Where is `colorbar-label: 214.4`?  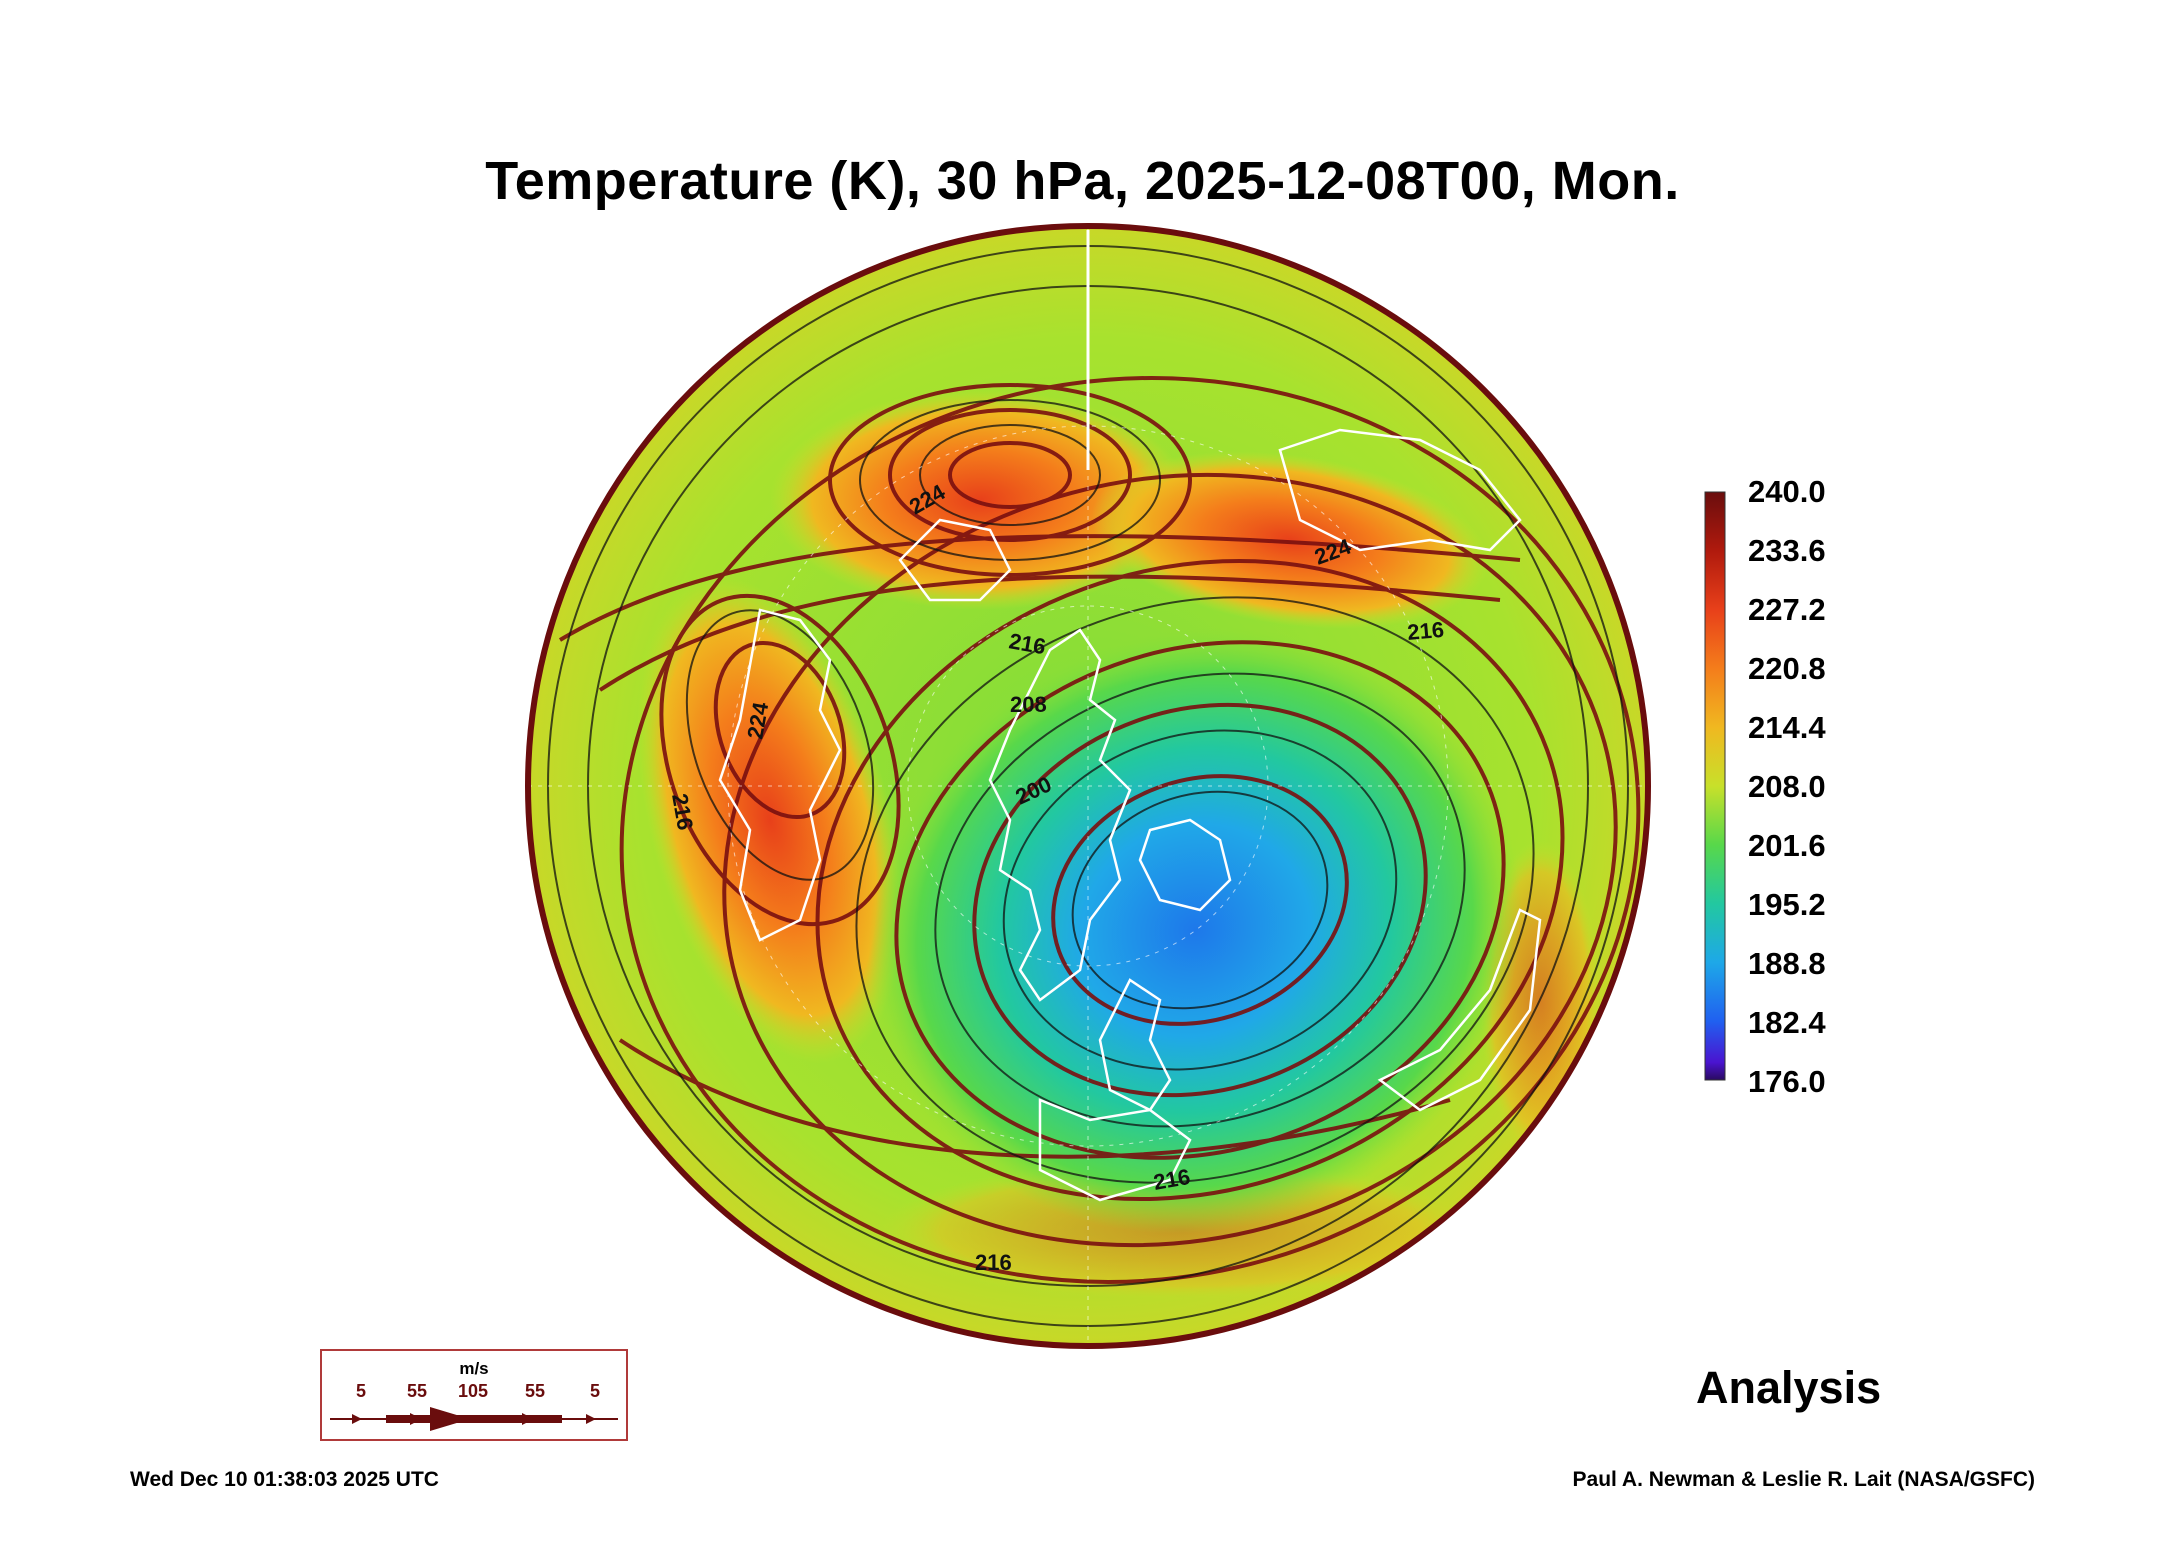
colorbar-label: 214.4 is located at coordinates (1787, 727).